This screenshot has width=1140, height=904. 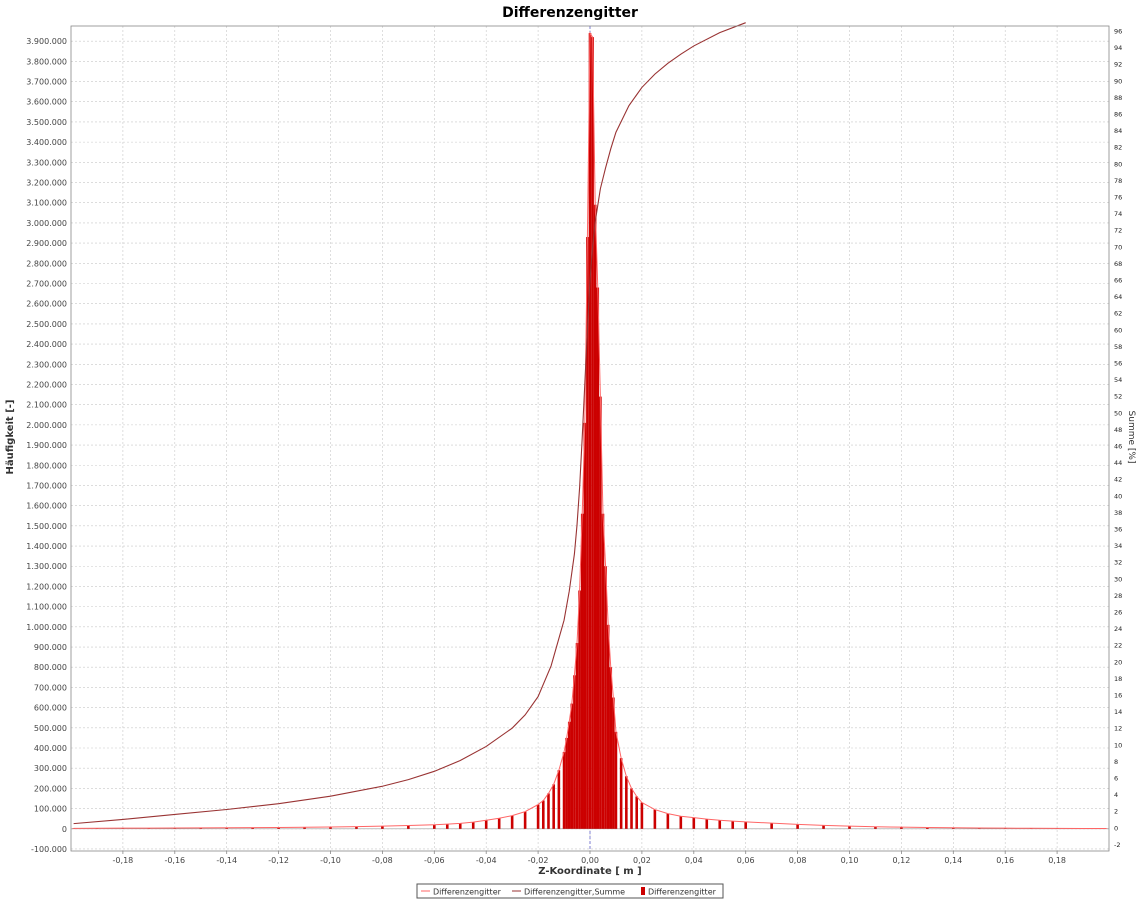 What do you see at coordinates (901, 860) in the screenshot?
I see `x-tick-label: 0,12` at bounding box center [901, 860].